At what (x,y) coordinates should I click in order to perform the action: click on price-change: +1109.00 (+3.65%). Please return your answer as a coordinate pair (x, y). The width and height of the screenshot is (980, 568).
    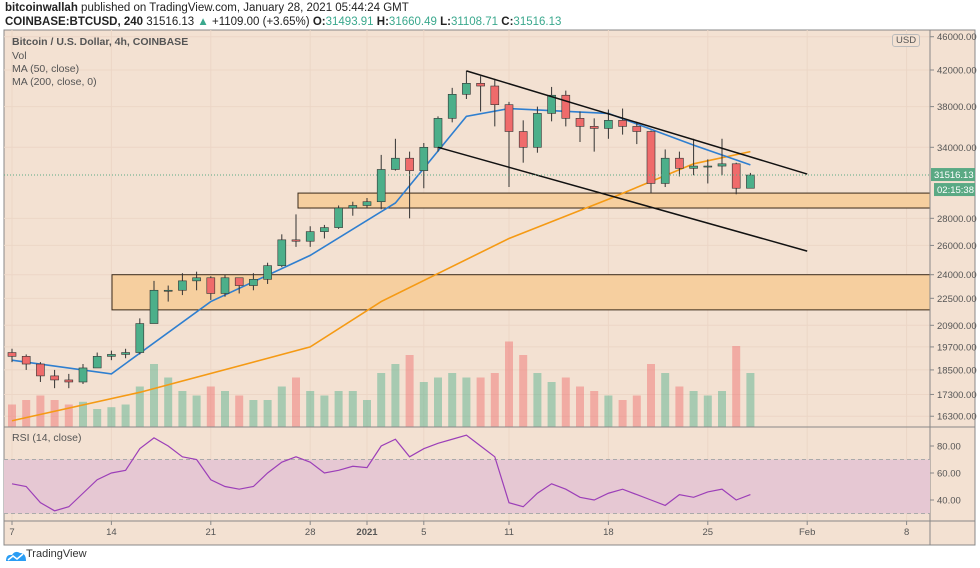
    Looking at the image, I should click on (261, 22).